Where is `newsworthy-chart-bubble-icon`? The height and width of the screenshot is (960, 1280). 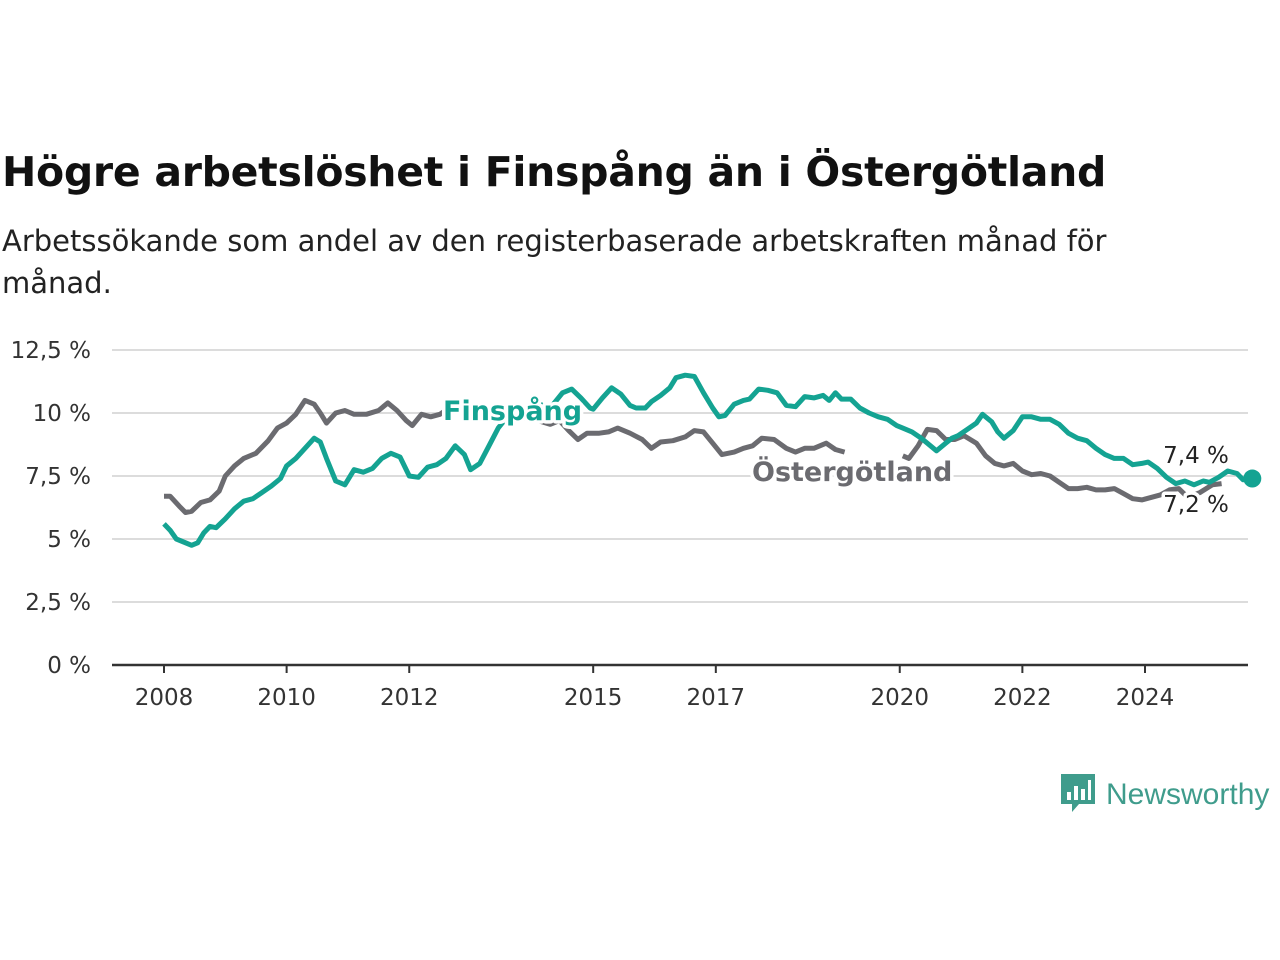 newsworthy-chart-bubble-icon is located at coordinates (1078, 793).